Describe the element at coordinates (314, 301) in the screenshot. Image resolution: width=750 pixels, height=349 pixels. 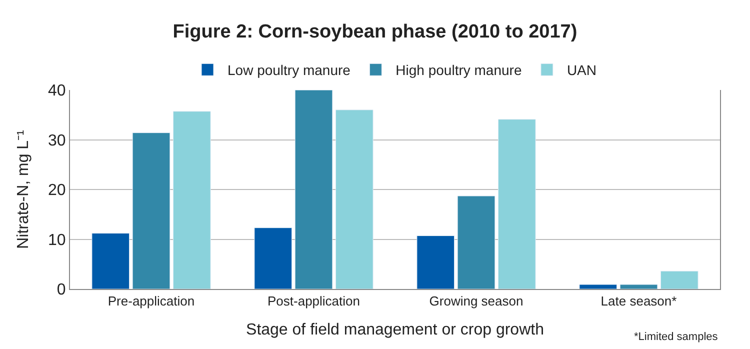
I see `x-tick-label: Post-application` at that location.